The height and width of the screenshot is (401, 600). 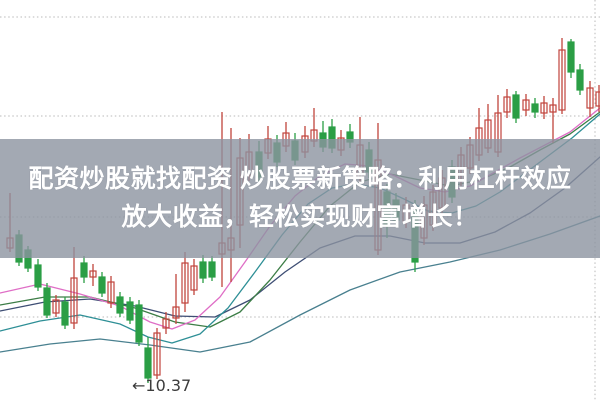 I want to click on left-arrow-icon: ←, so click(x=139, y=385).